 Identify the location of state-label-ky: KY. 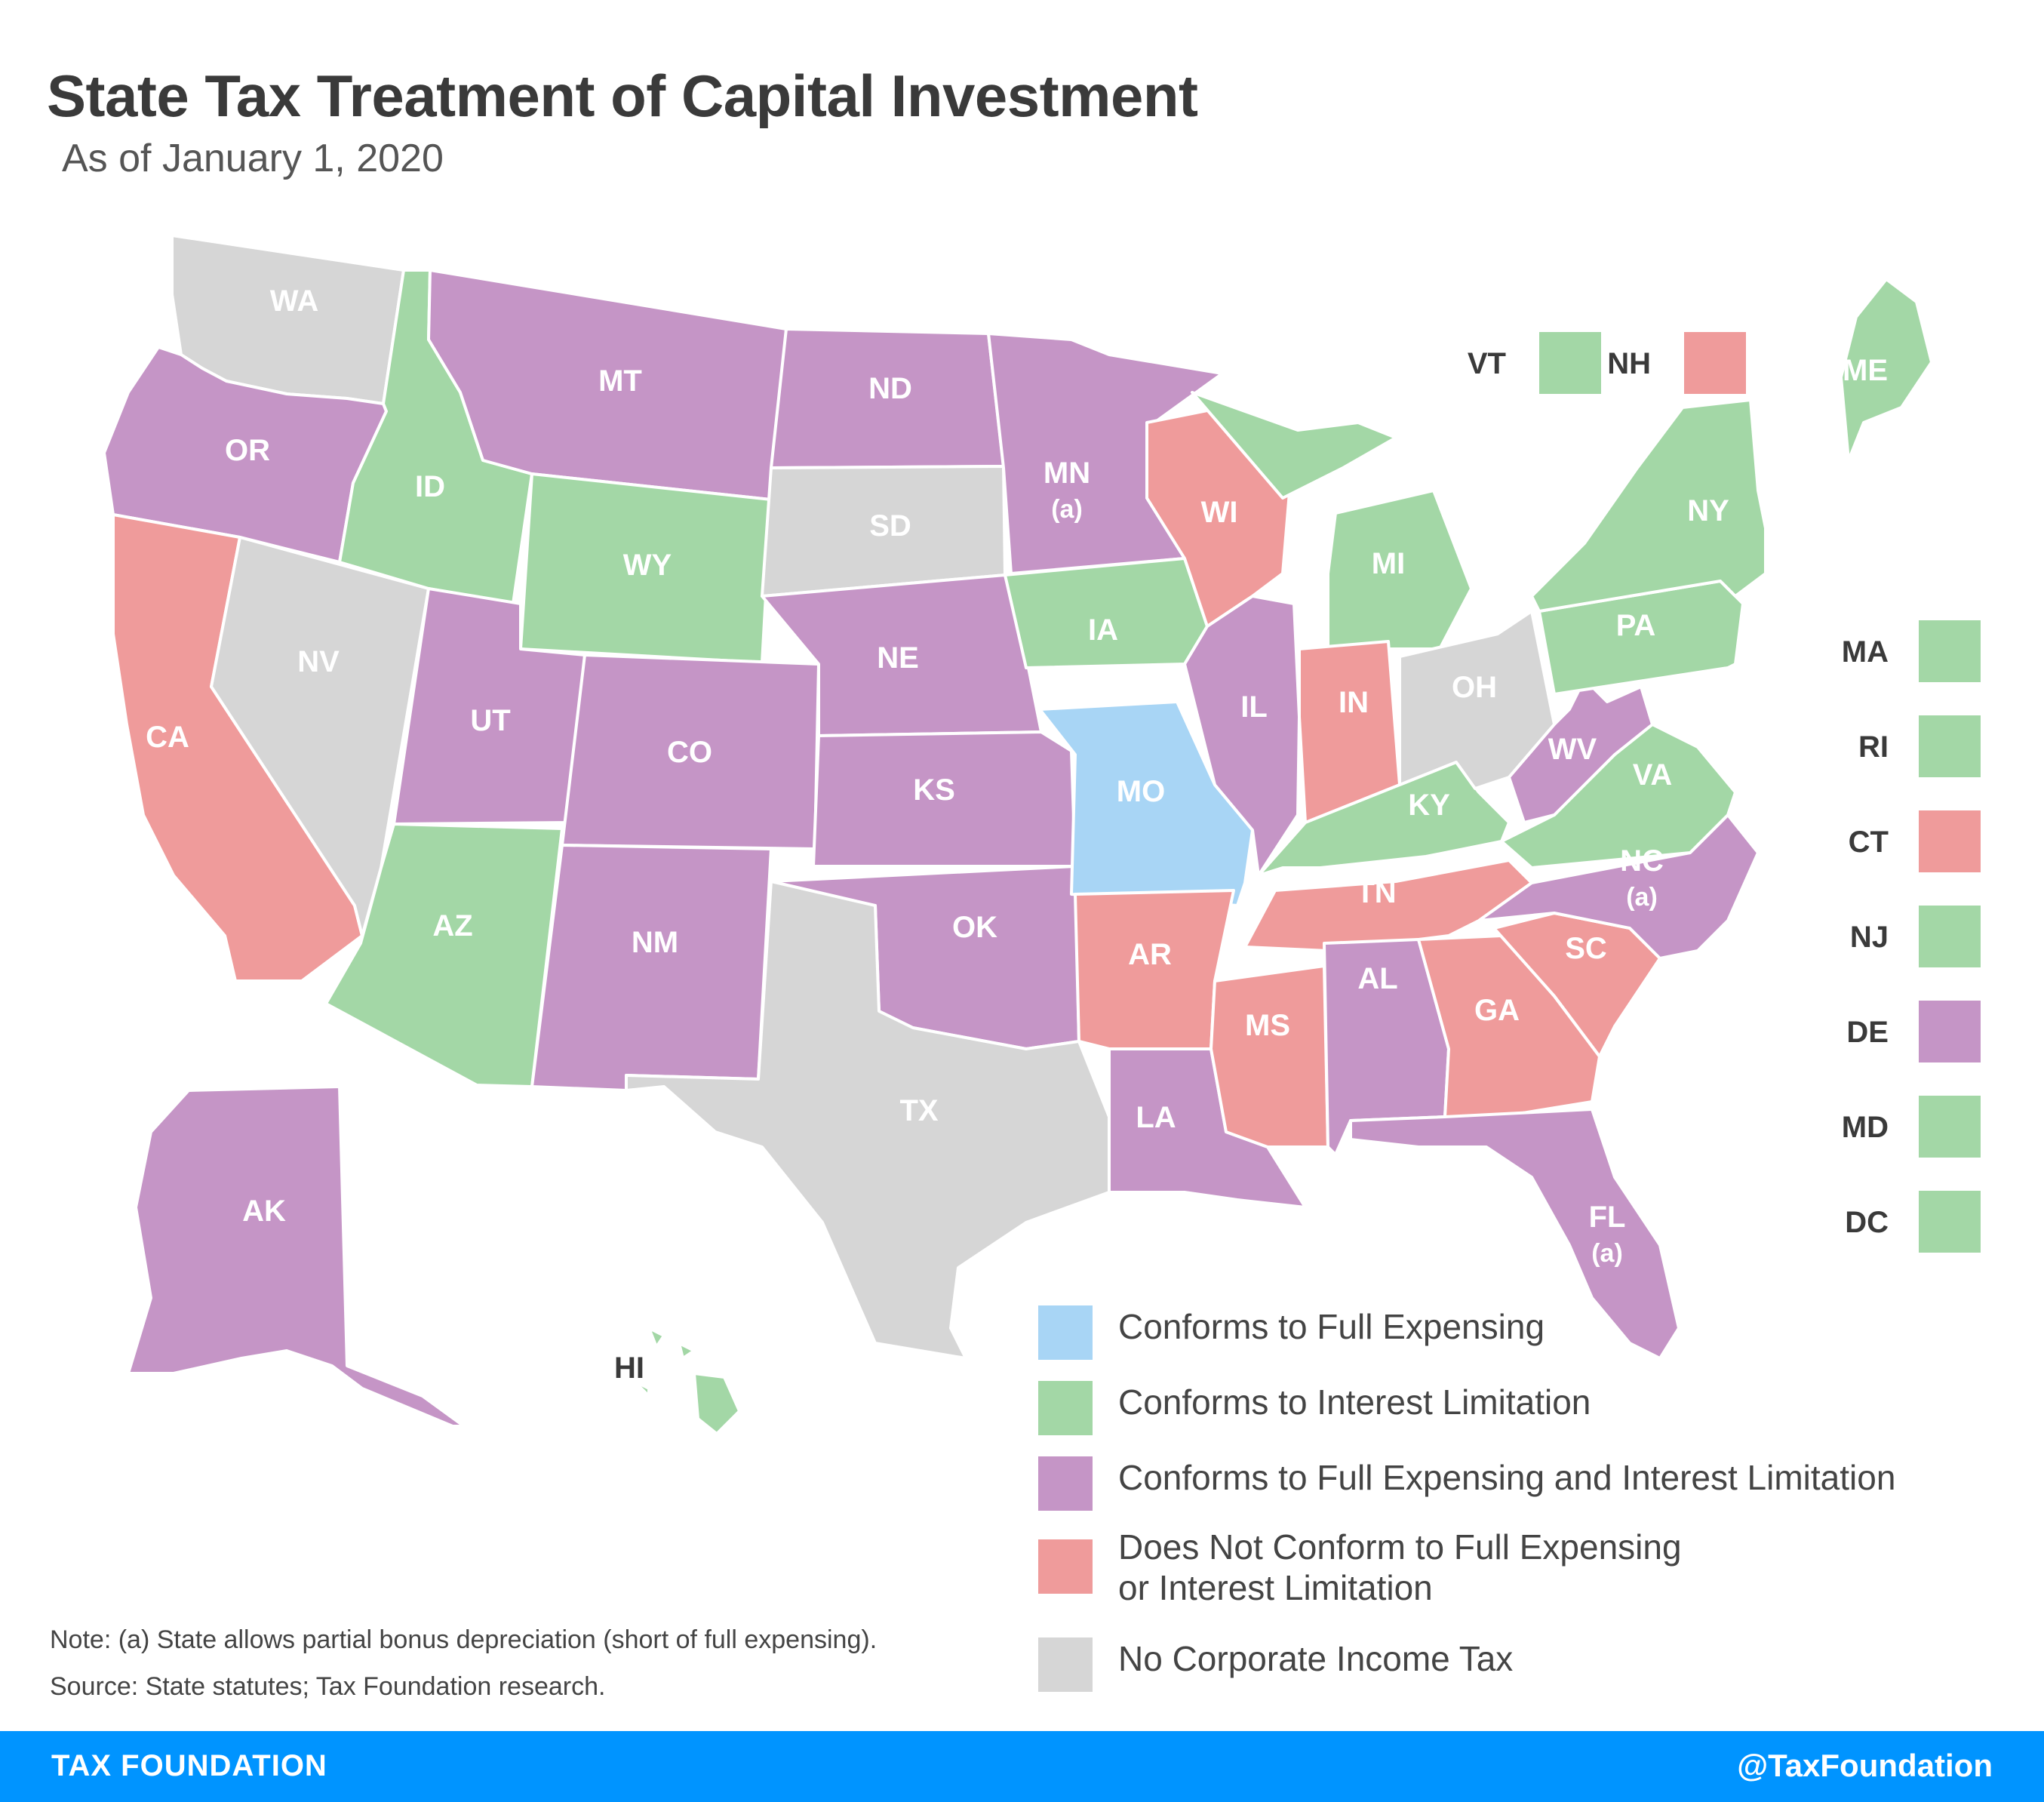
(1429, 805).